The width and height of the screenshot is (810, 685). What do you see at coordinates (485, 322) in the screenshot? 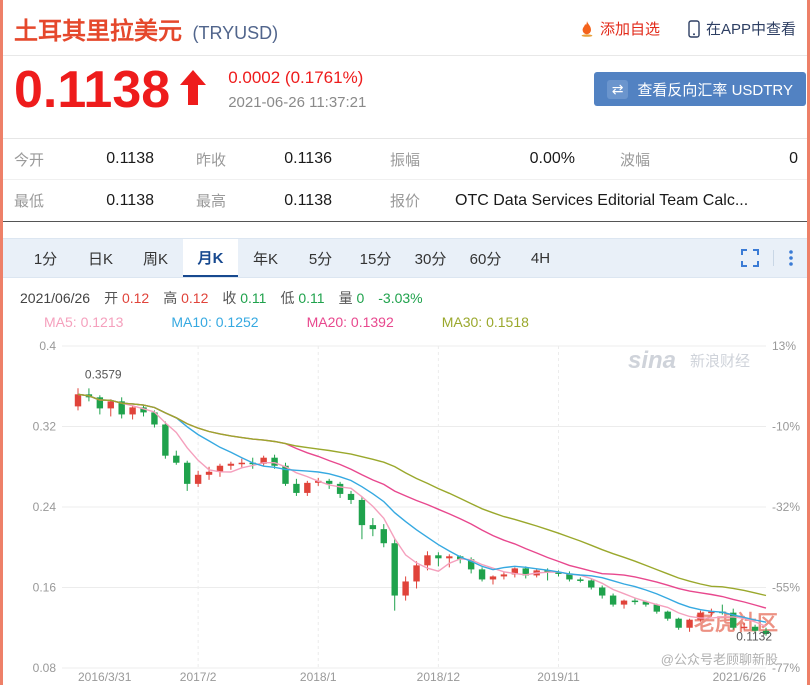
I see `ma30-legend: MA30: 0.1518` at bounding box center [485, 322].